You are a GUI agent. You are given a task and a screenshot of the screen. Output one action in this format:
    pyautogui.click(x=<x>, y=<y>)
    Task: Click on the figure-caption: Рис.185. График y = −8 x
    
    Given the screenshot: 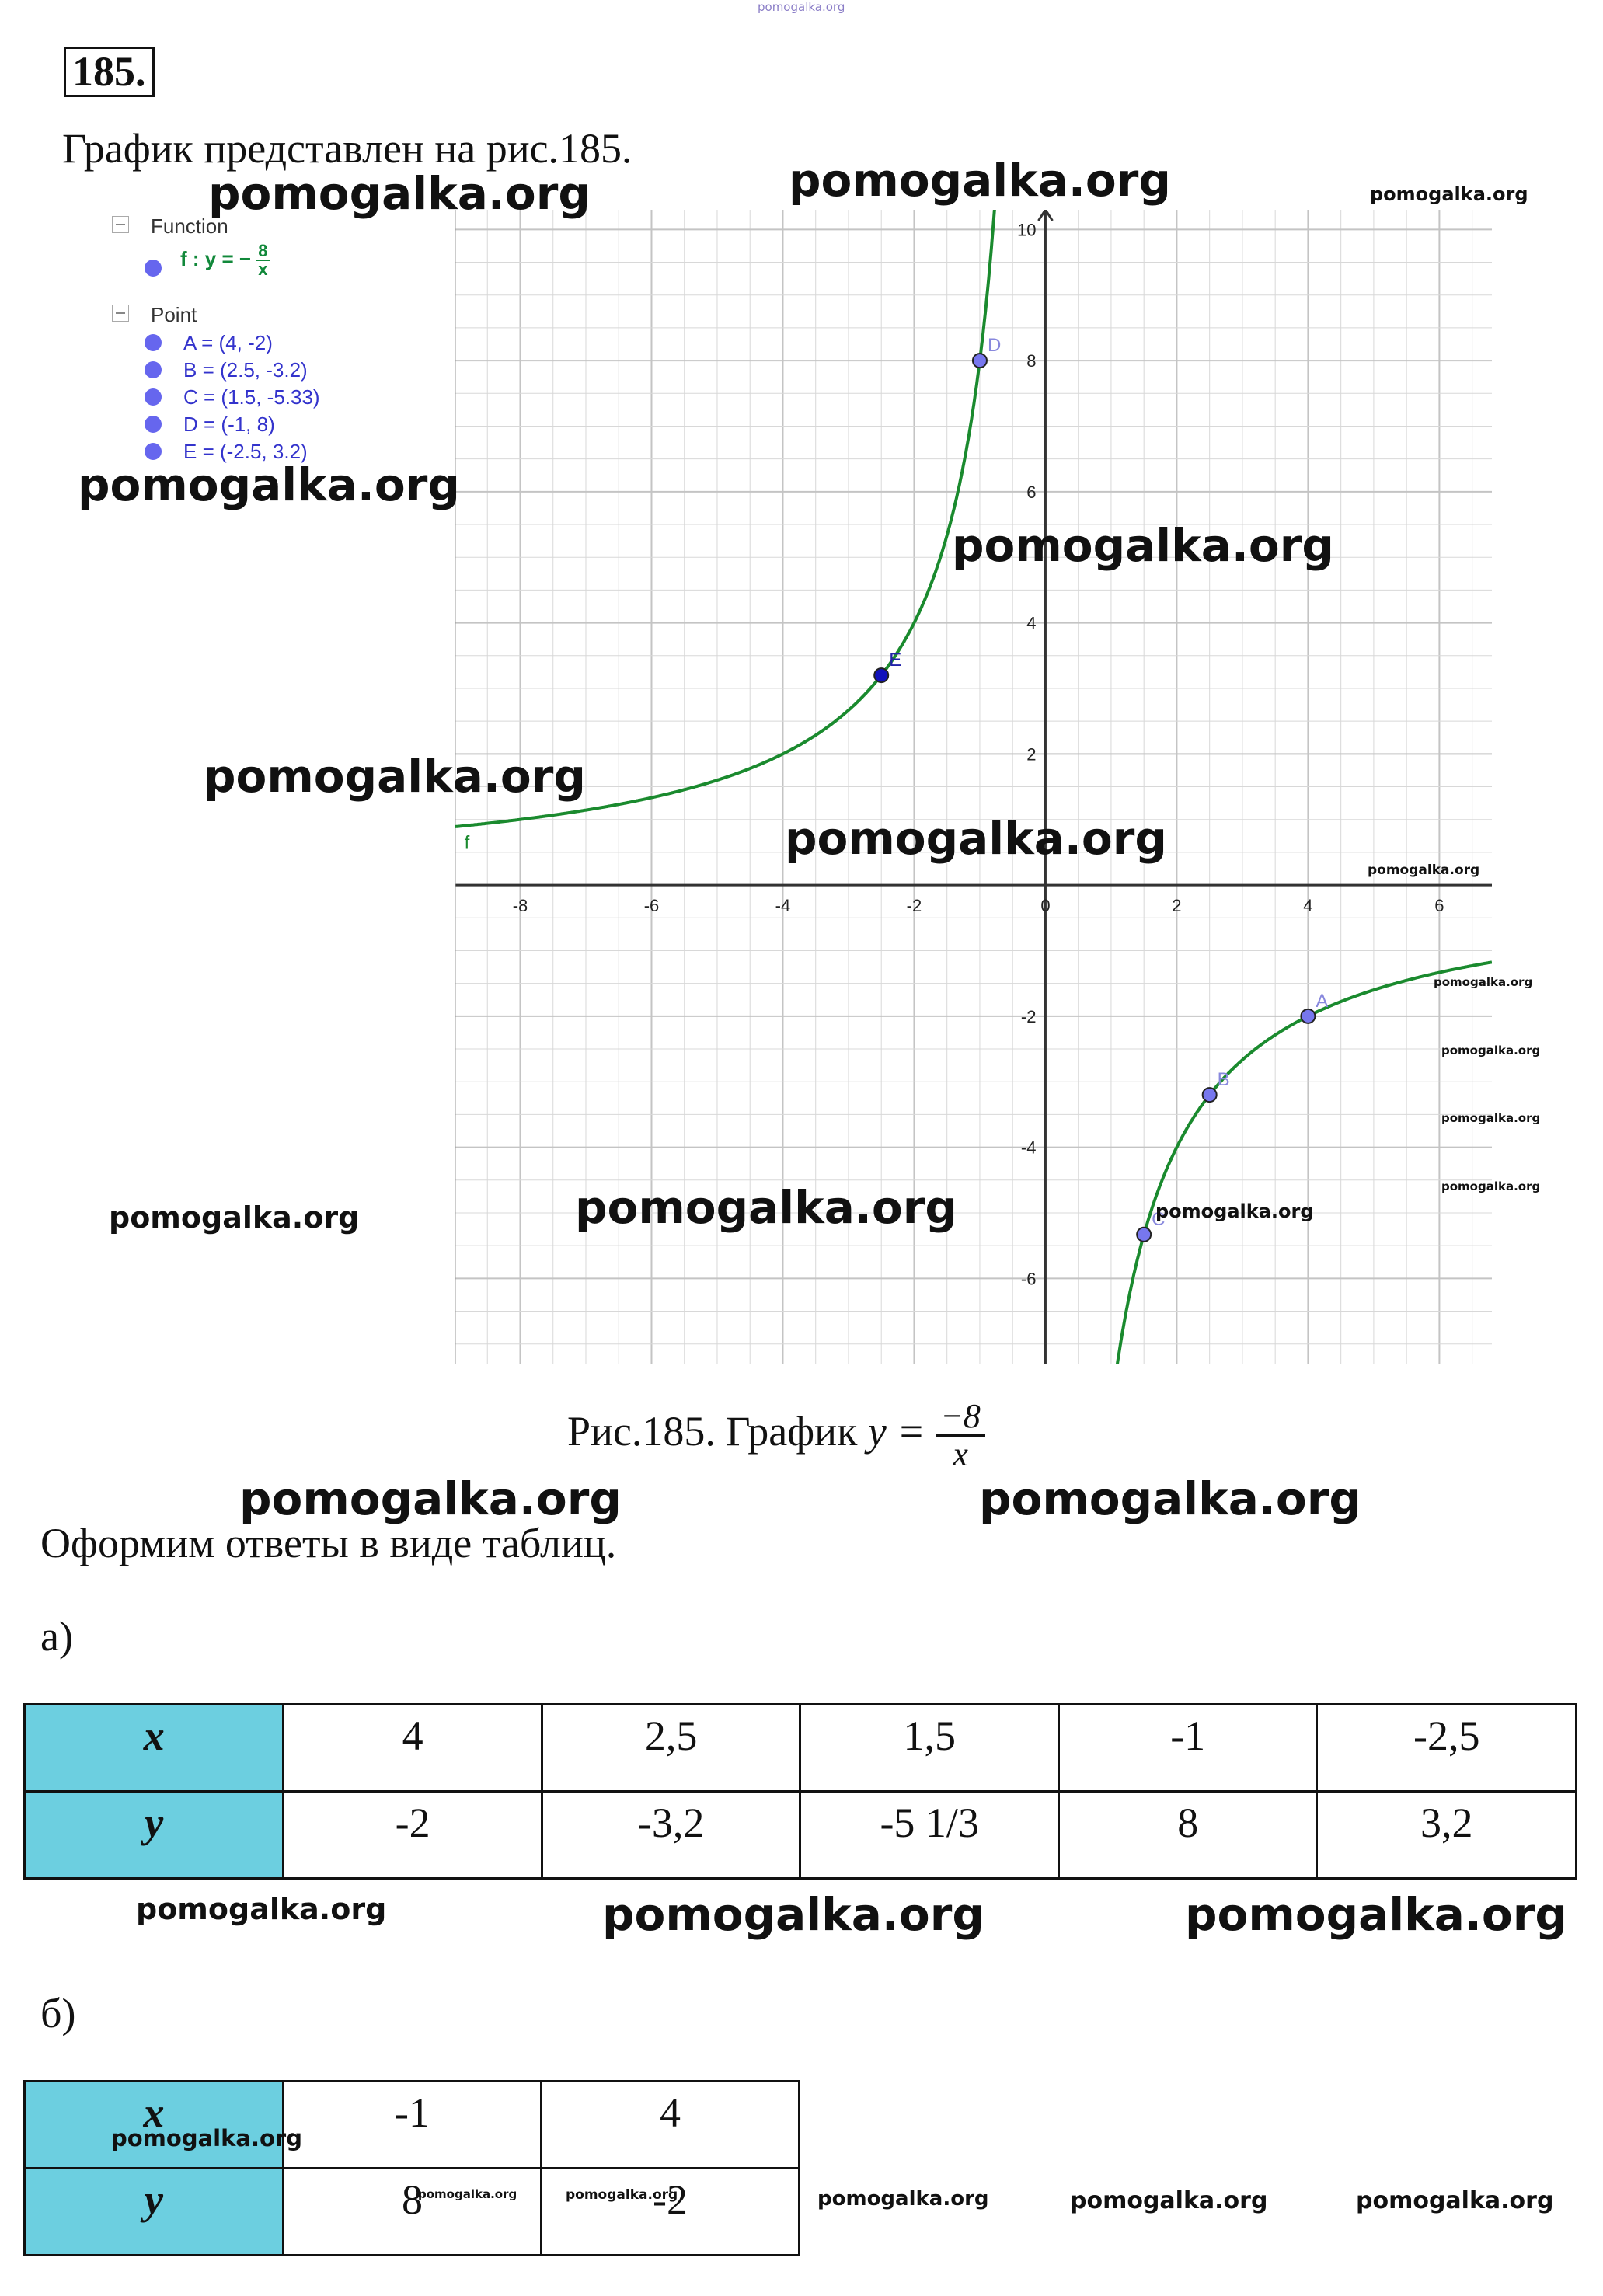 What is the action you would take?
    pyautogui.click(x=776, y=1436)
    